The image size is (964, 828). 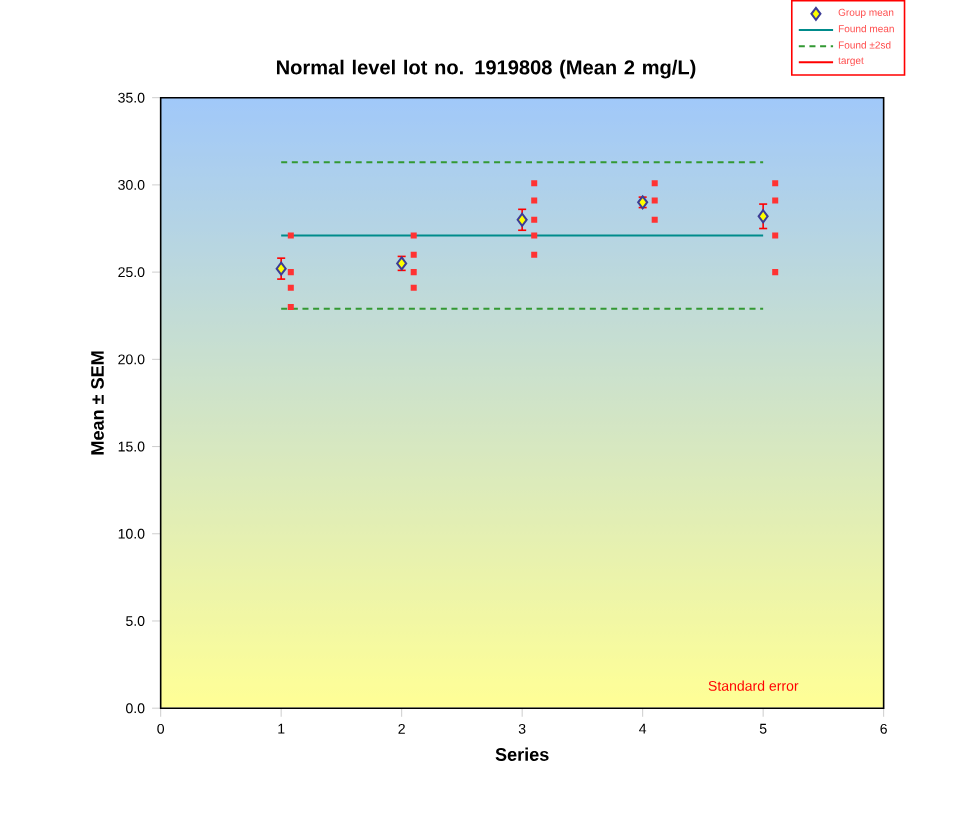 I want to click on x-axis-title: Series, so click(x=522, y=754).